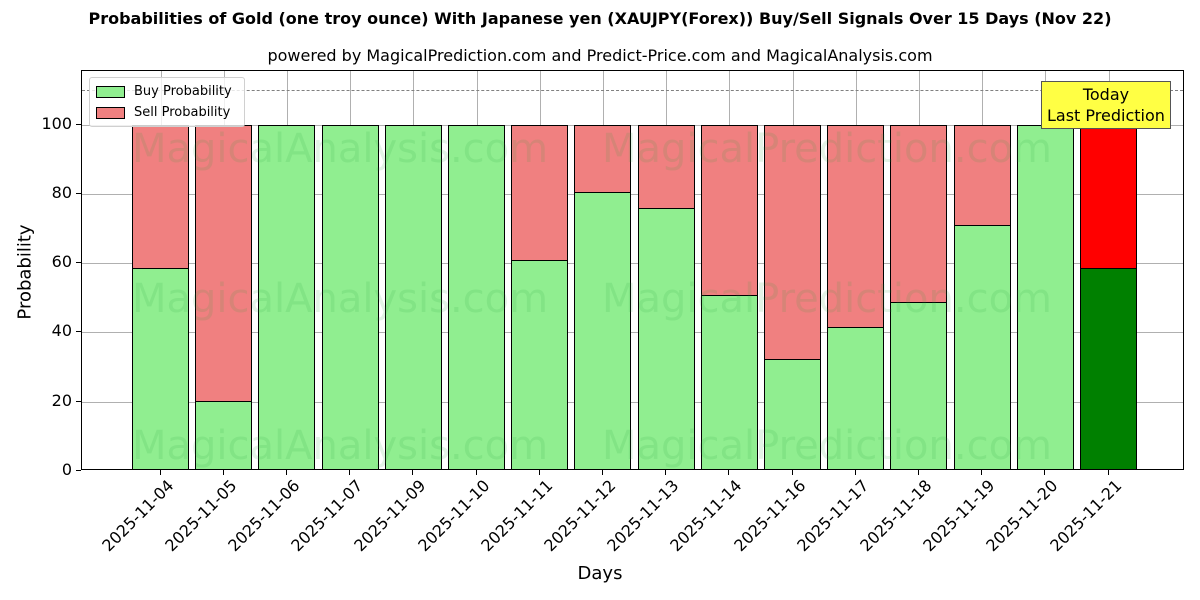  What do you see at coordinates (61, 262) in the screenshot?
I see `y-tick-label: 60` at bounding box center [61, 262].